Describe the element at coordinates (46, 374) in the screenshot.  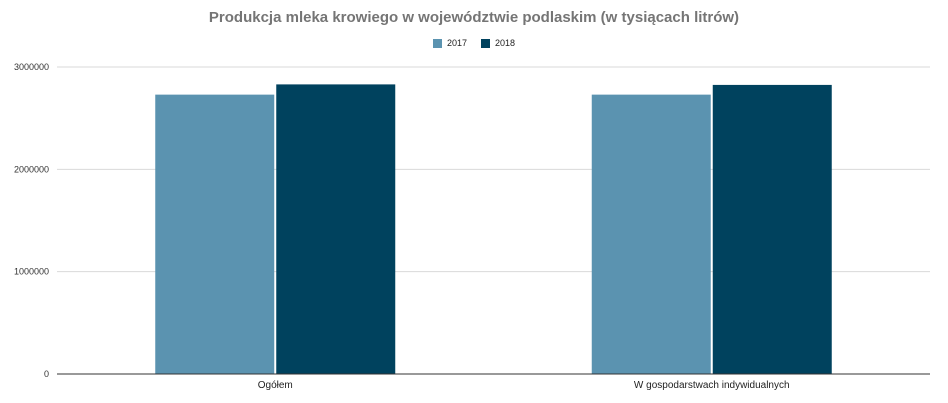
I see `y-tick-label: 0` at that location.